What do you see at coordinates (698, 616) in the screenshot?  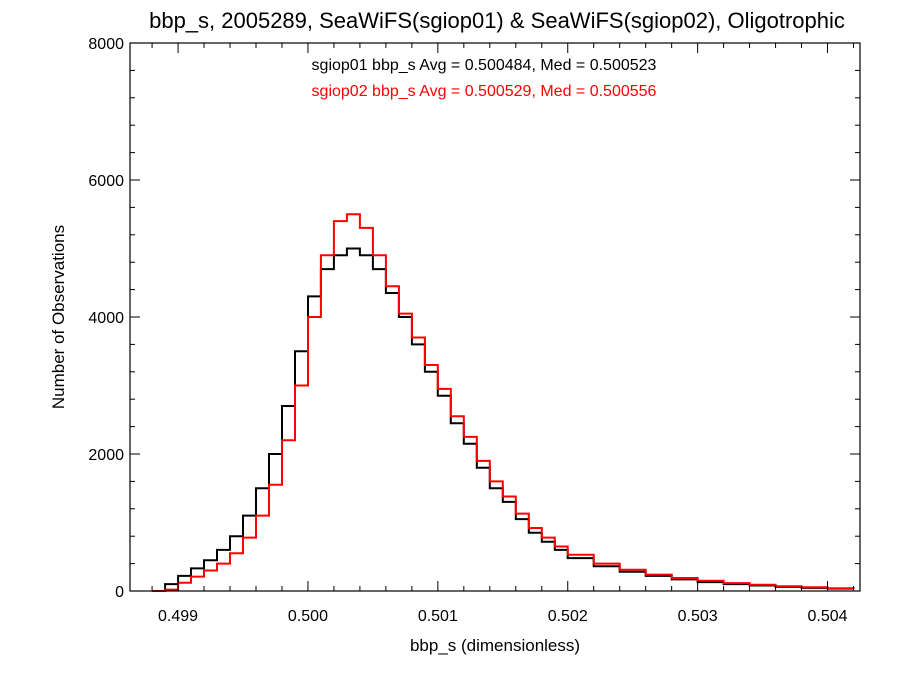 I see `x-tick-label: 0.503` at bounding box center [698, 616].